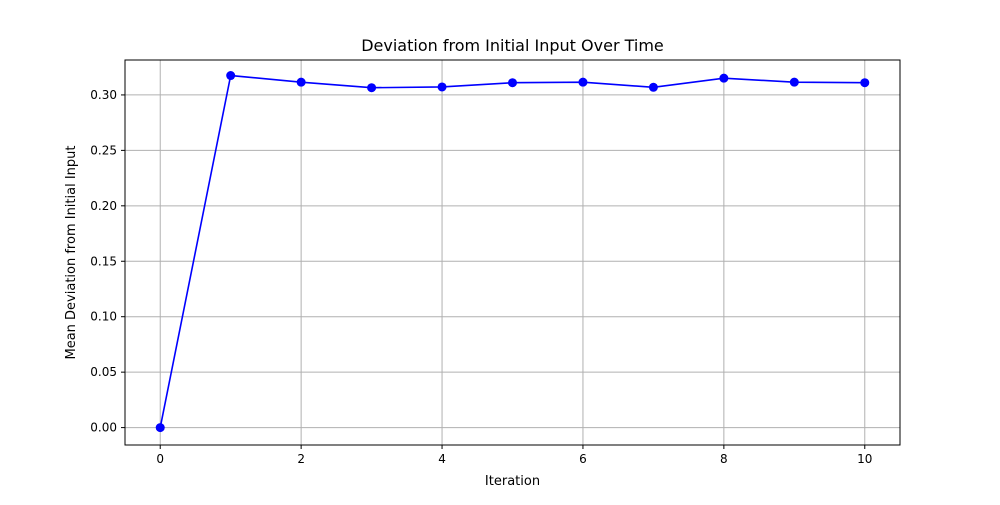  What do you see at coordinates (864, 459) in the screenshot?
I see `x-tick-label: 10` at bounding box center [864, 459].